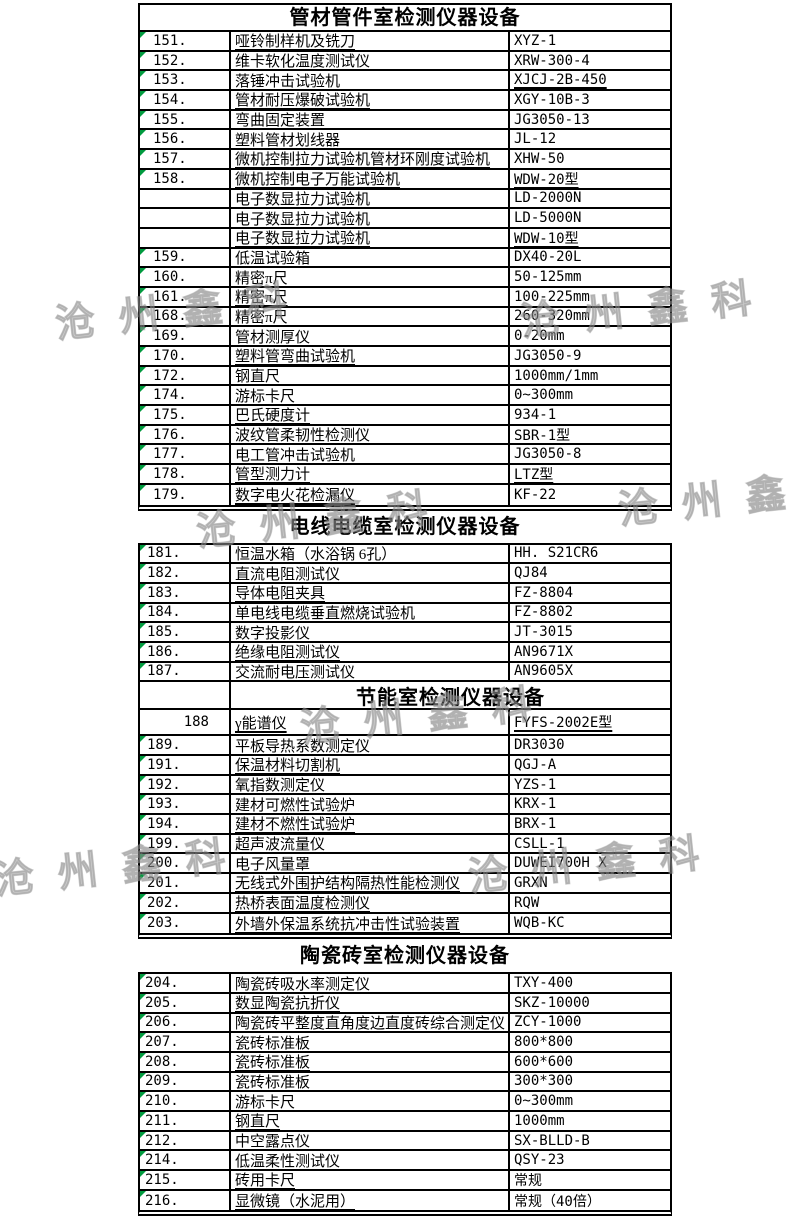 The image size is (800, 1217). What do you see at coordinates (185, 1081) in the screenshot?
I see `row-number-cell: 209.` at bounding box center [185, 1081].